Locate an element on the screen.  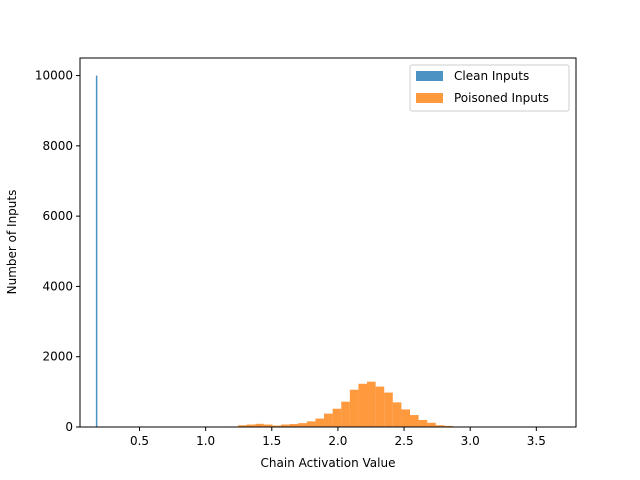
legend-label-clean: Clean Inputs is located at coordinates (491, 76).